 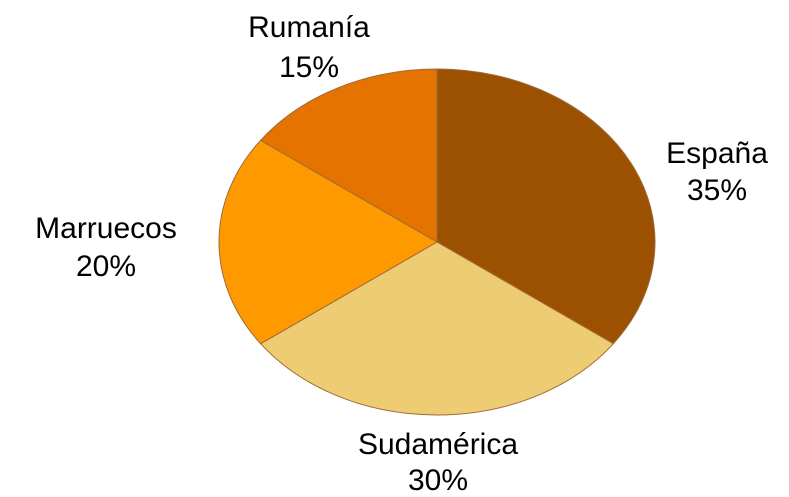 What do you see at coordinates (309, 27) in the screenshot?
I see `slice-category-label: Rumanía` at bounding box center [309, 27].